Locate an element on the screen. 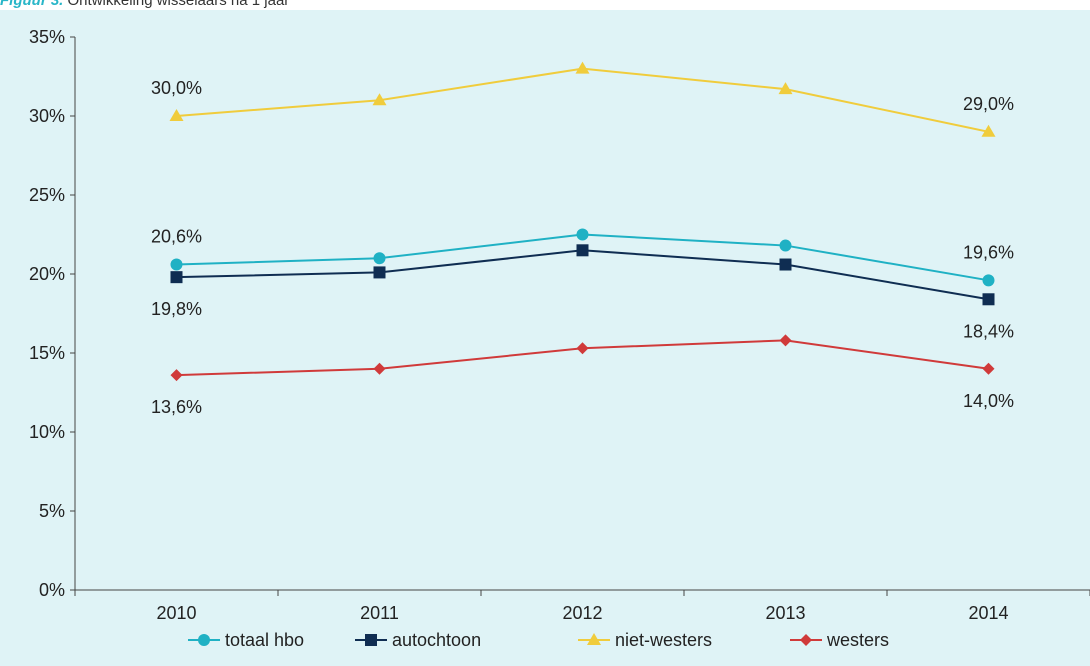 Image resolution: width=1090 pixels, height=666 pixels. y-tick-label: 10% is located at coordinates (47, 432).